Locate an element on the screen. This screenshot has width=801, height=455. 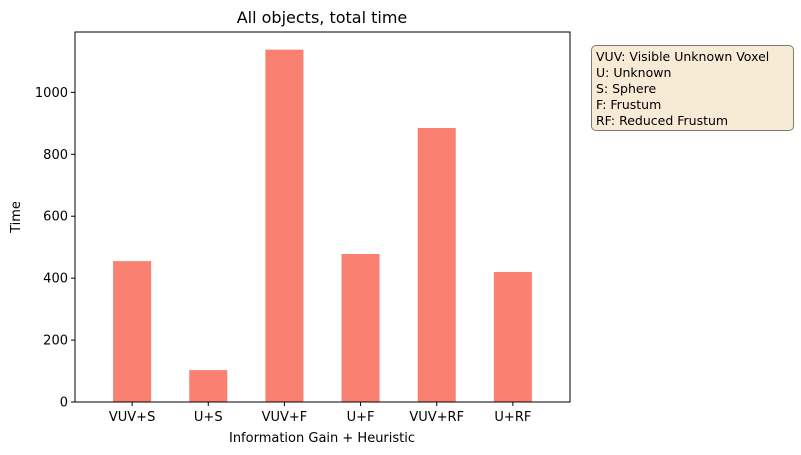
y-tick-label: 600 is located at coordinates (55, 217).